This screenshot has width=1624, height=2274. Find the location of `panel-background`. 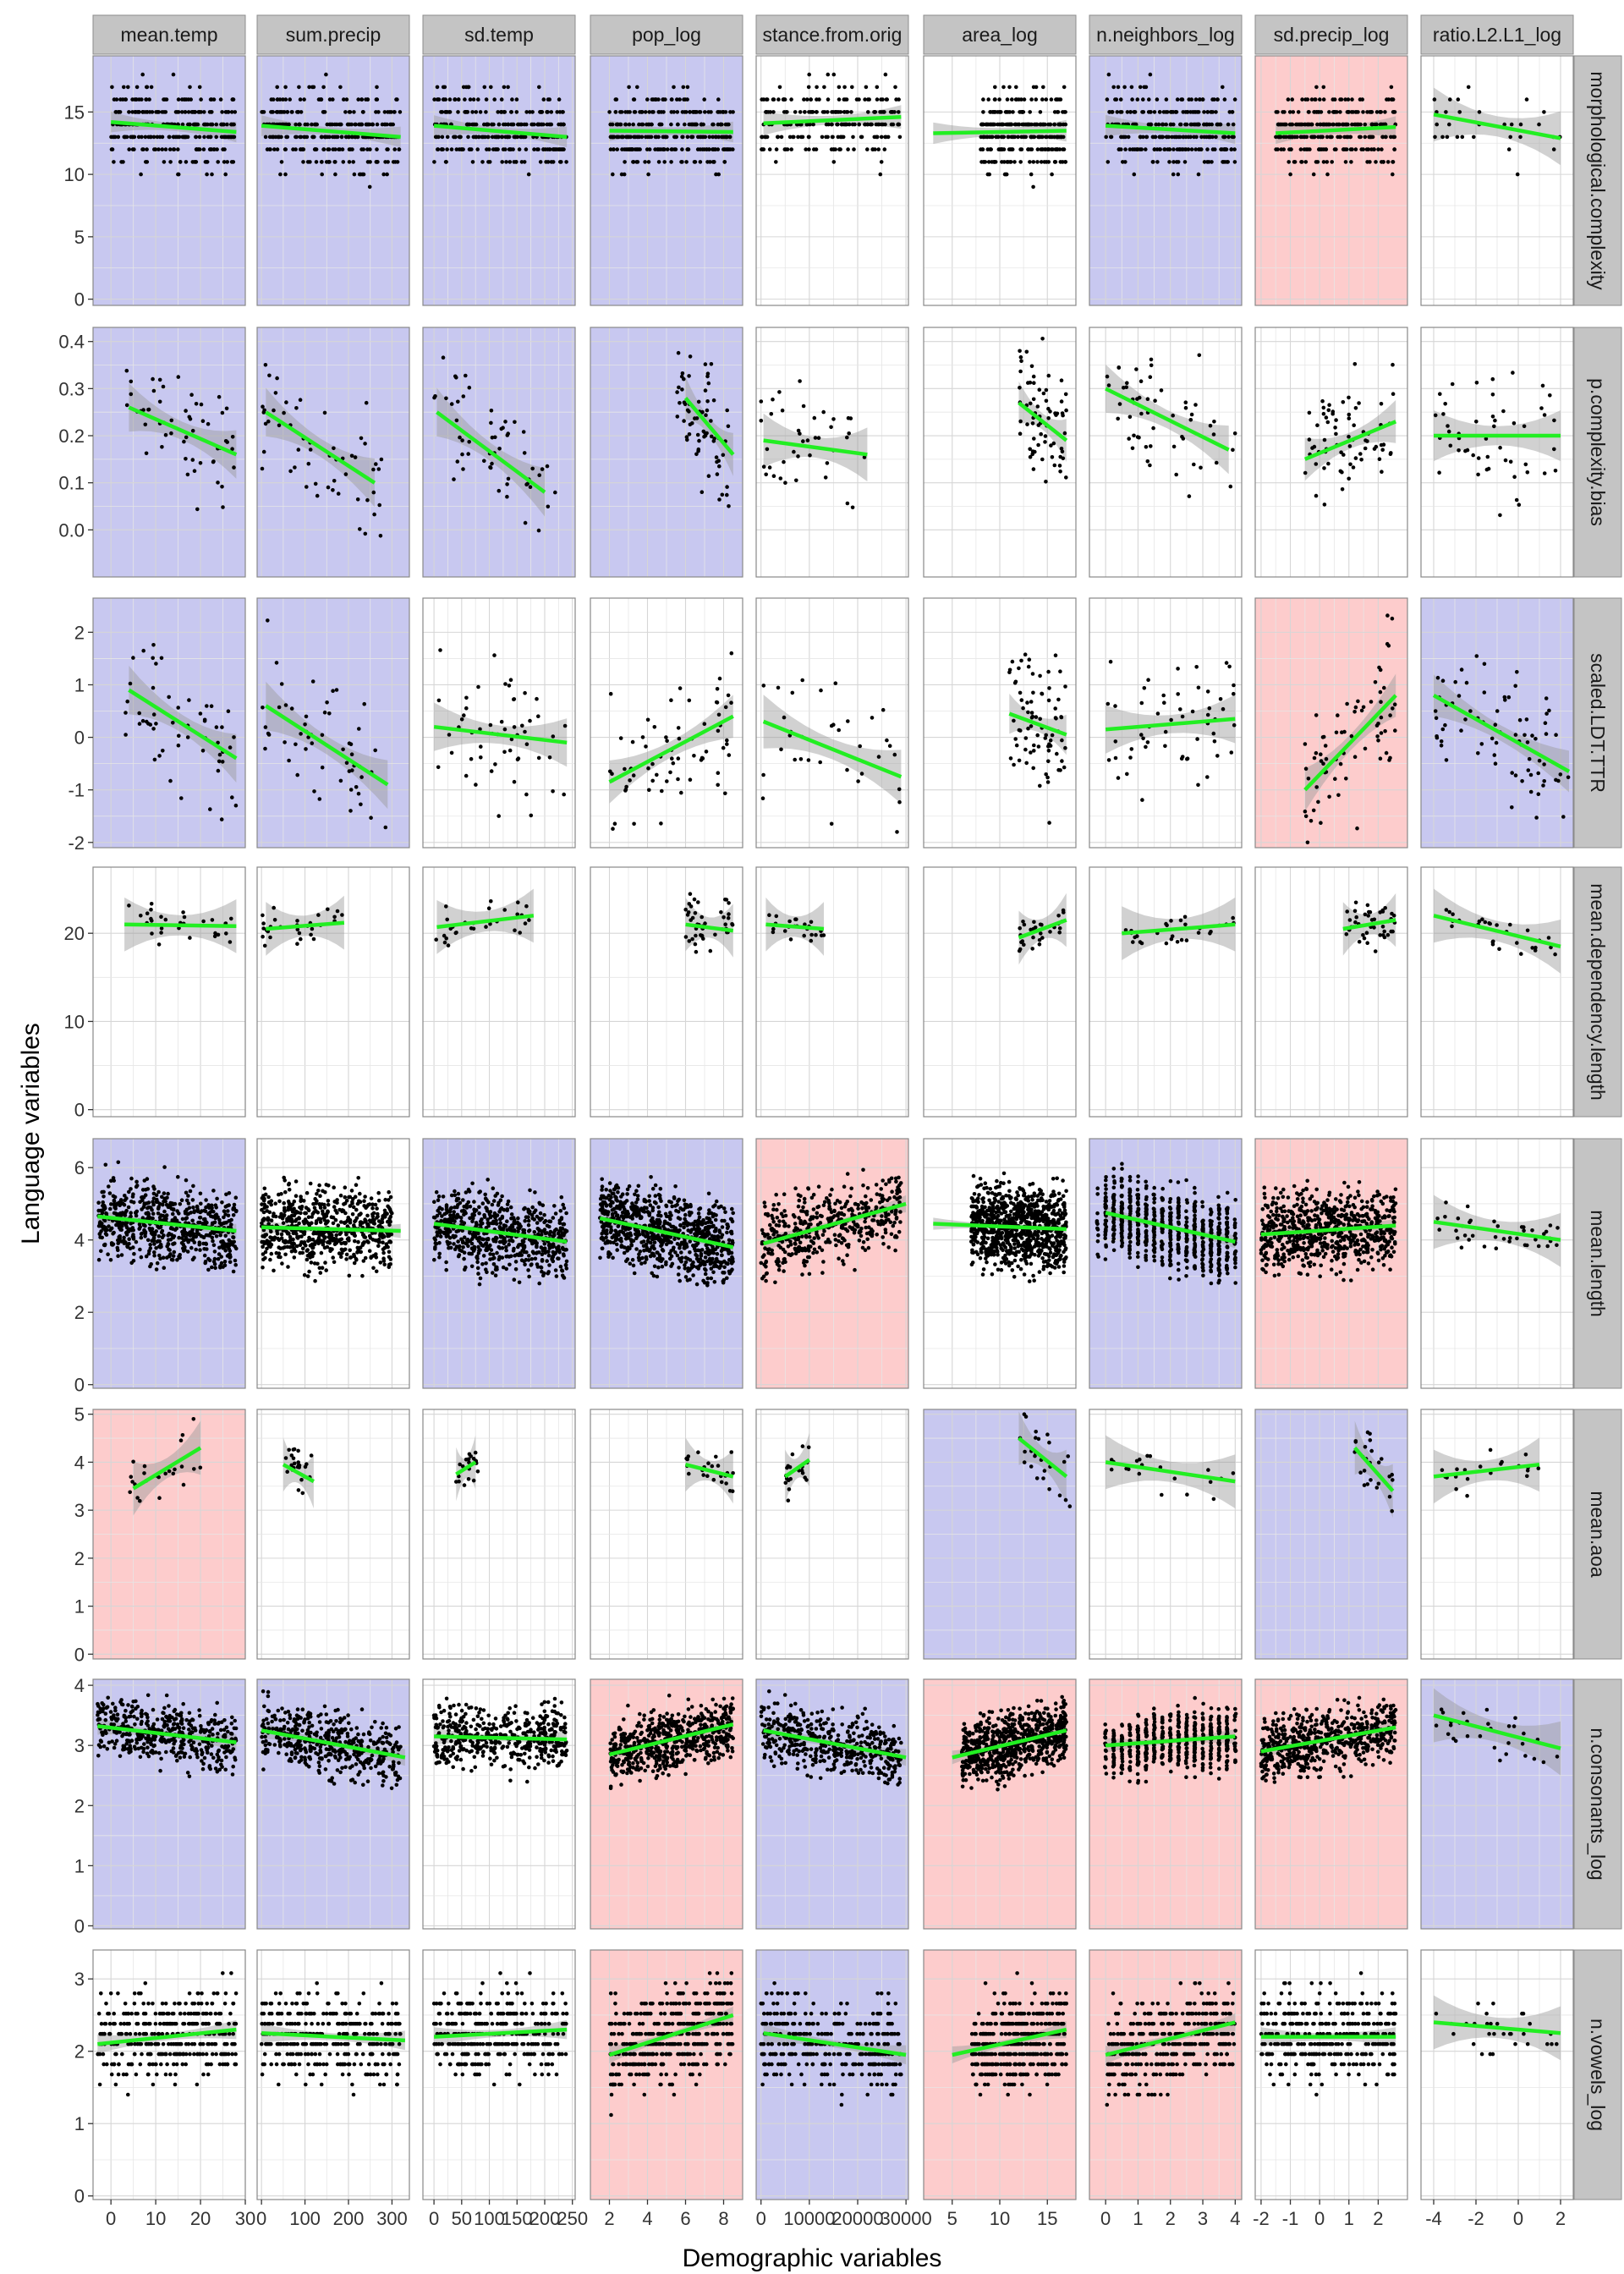

panel-background is located at coordinates (1331, 992).